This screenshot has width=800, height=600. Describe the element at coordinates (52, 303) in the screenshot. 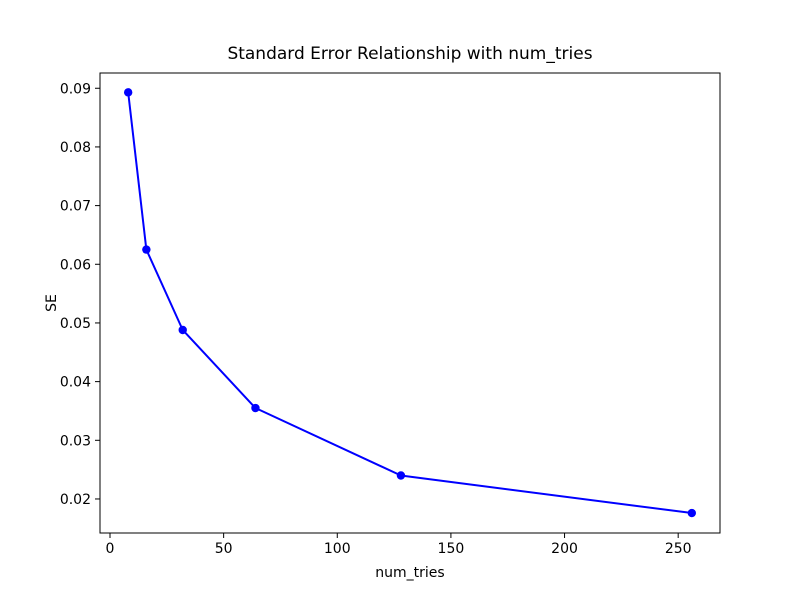

I see `y-axis-label: SE` at that location.